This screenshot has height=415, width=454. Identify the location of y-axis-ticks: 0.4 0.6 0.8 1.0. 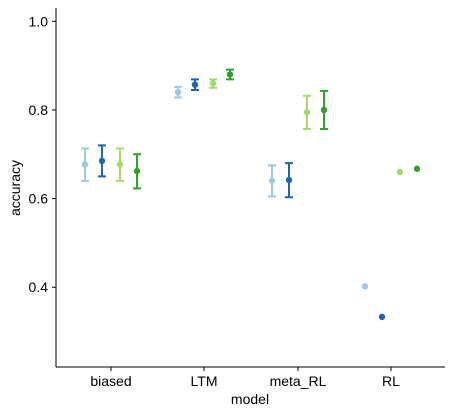
(42, 154).